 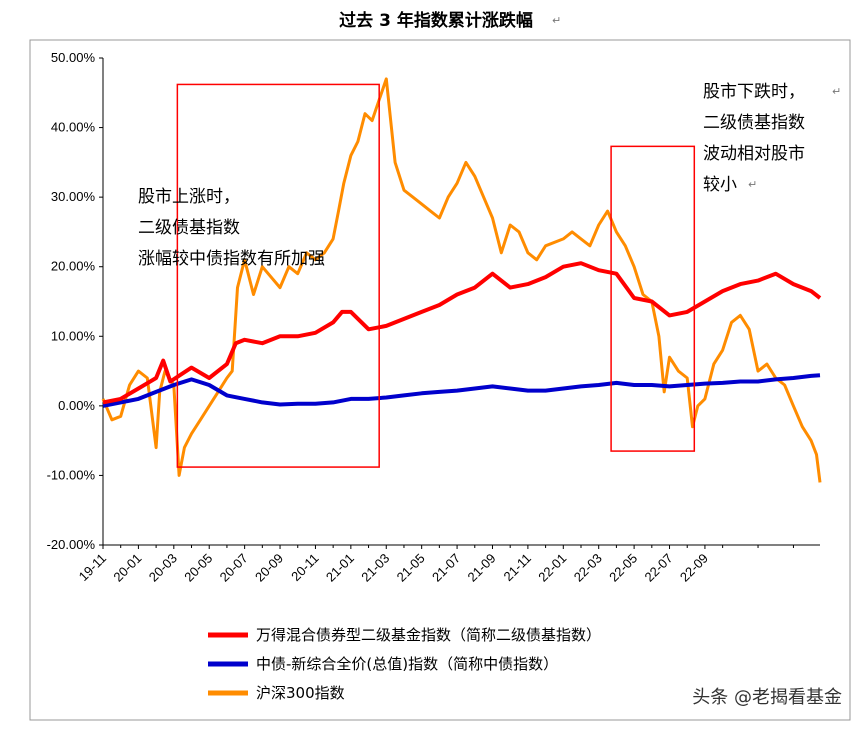 What do you see at coordinates (407, 664) in the screenshot?
I see `legend-label-bond-index: 中债-新综合全价(总值)指数（简称中债指数）` at bounding box center [407, 664].